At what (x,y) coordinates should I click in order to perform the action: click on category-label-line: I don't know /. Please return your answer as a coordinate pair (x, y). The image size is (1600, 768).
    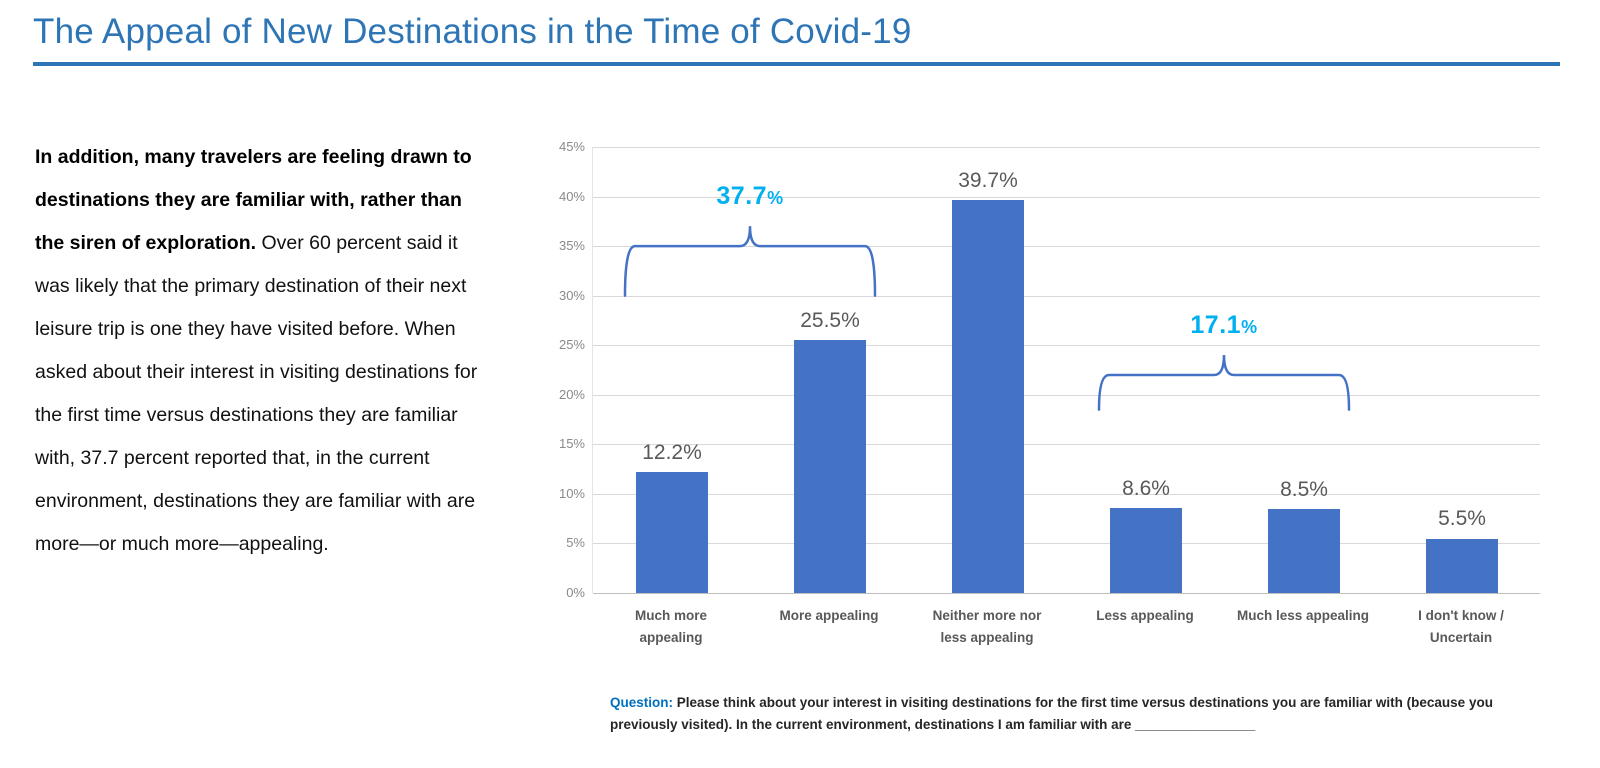
    Looking at the image, I should click on (1461, 615).